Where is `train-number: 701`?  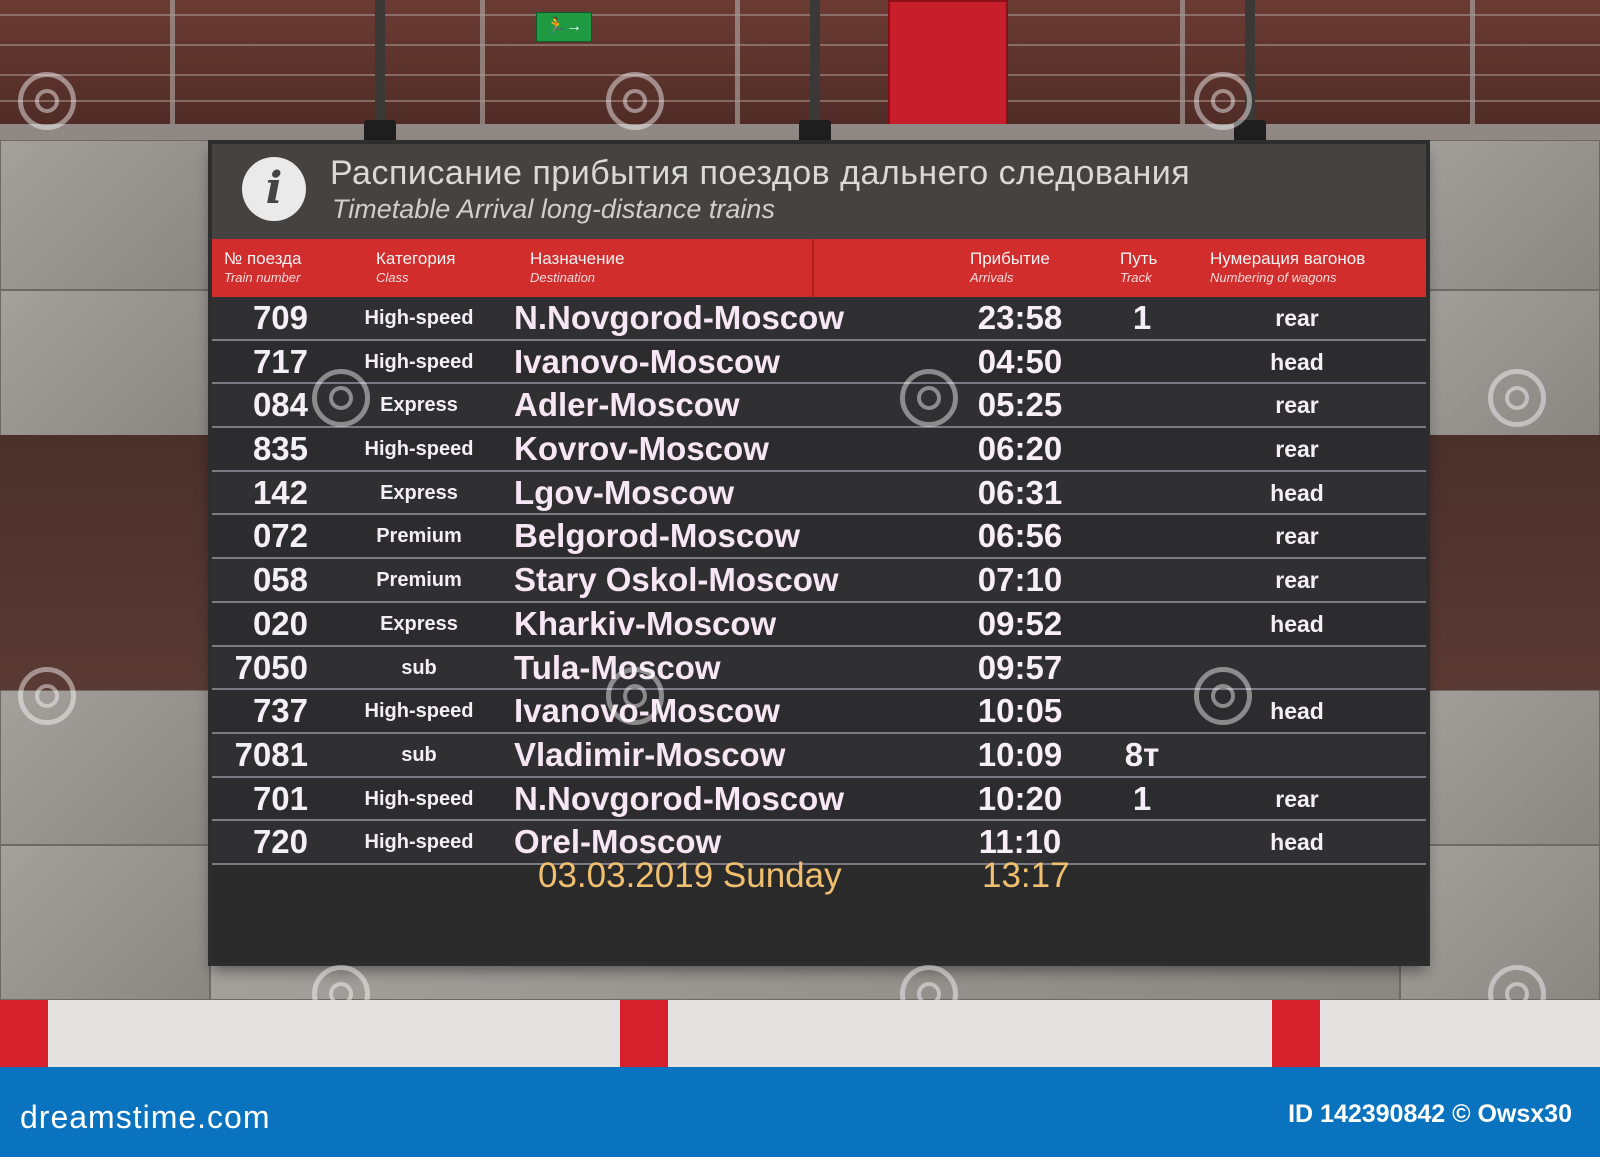
train-number: 701 is located at coordinates (280, 798).